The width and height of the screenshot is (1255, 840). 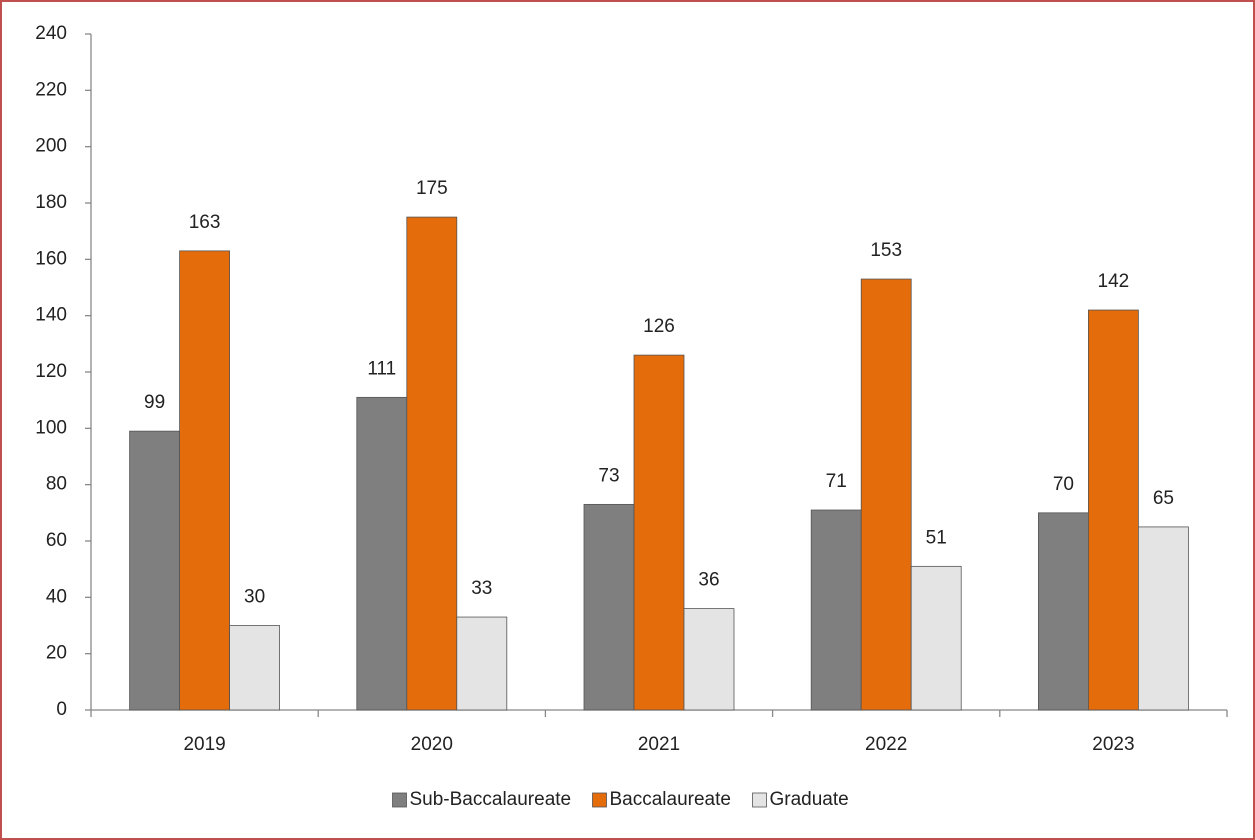 What do you see at coordinates (51, 89) in the screenshot?
I see `y-tick-label: 220` at bounding box center [51, 89].